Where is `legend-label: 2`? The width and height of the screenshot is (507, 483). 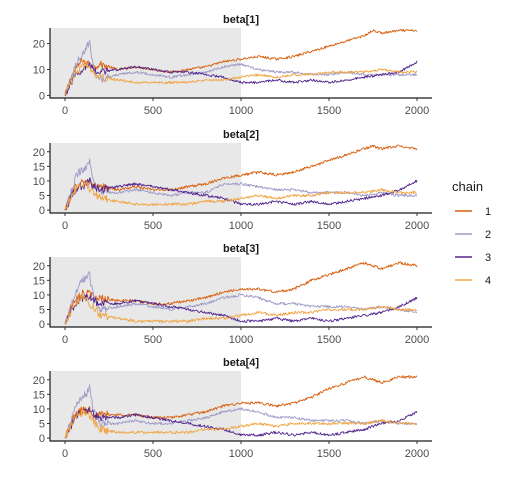 legend-label: 2 is located at coordinates (488, 235).